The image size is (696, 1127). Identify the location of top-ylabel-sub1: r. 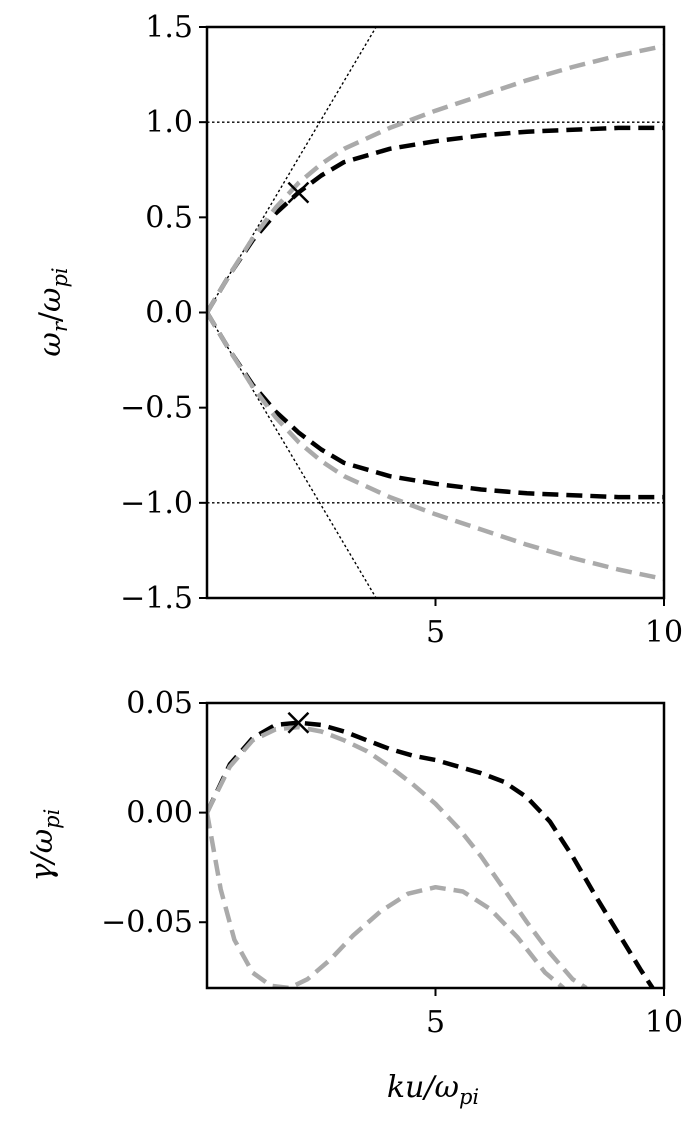
(60, 326).